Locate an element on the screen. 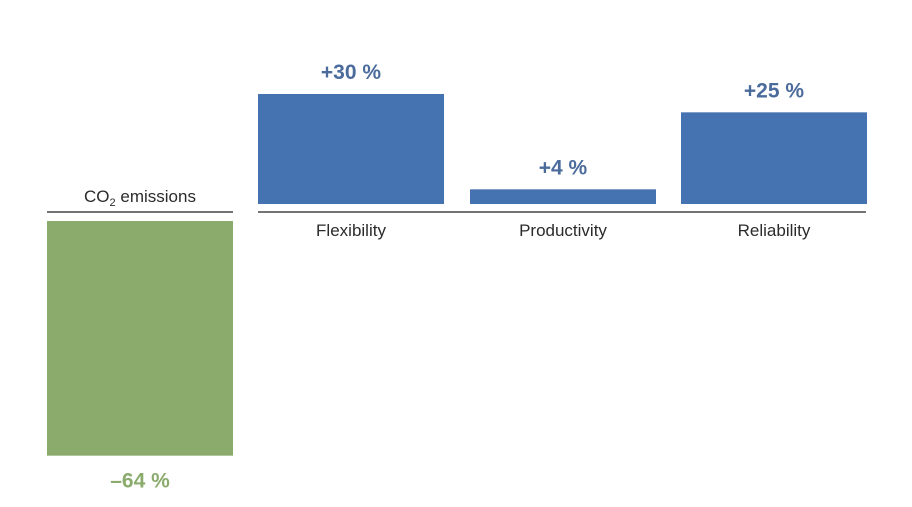 This screenshot has width=912, height=507. category-label-flexibility: Flexibility is located at coordinates (351, 230).